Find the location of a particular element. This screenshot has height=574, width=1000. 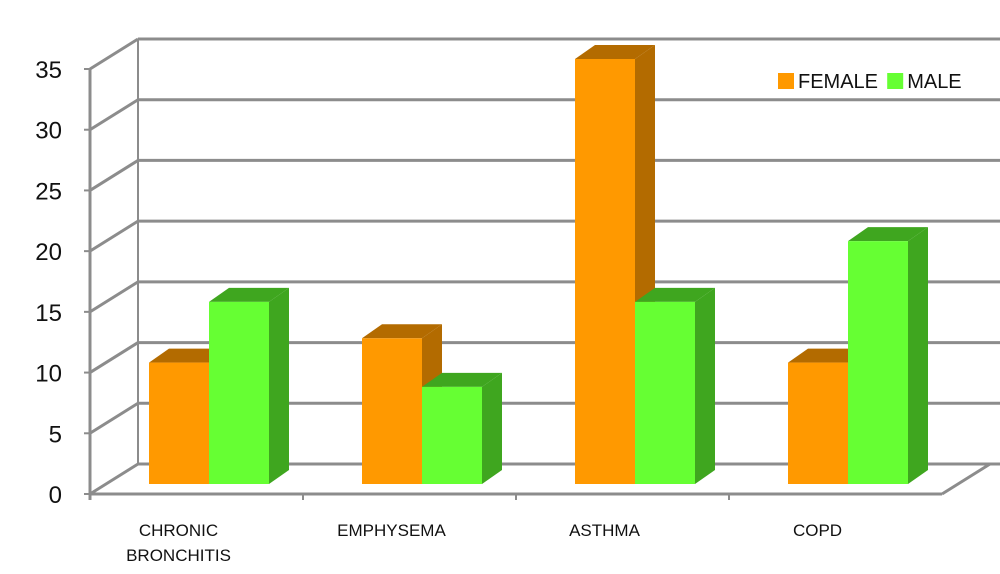

bar-female-chronic-bronchitis is located at coordinates (179, 423).